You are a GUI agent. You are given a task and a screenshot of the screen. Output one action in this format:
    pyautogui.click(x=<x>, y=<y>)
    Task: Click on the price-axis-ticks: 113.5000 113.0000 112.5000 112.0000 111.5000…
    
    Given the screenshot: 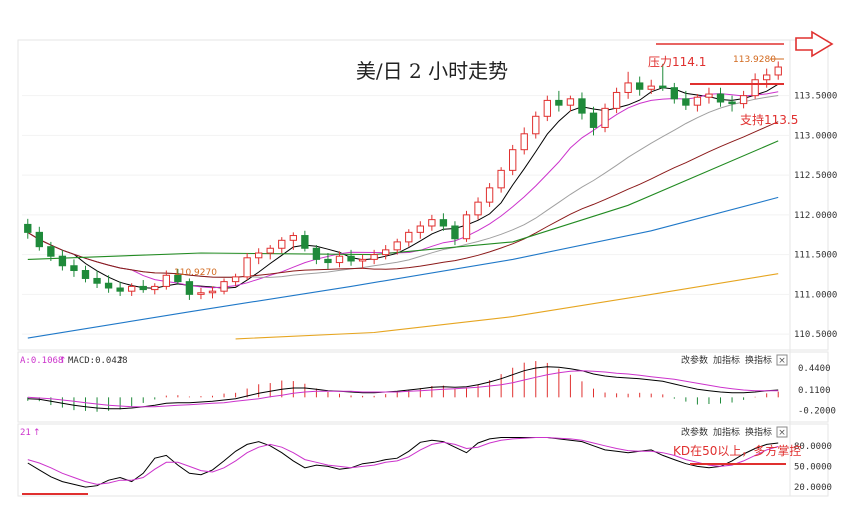 What is the action you would take?
    pyautogui.click(x=815, y=216)
    